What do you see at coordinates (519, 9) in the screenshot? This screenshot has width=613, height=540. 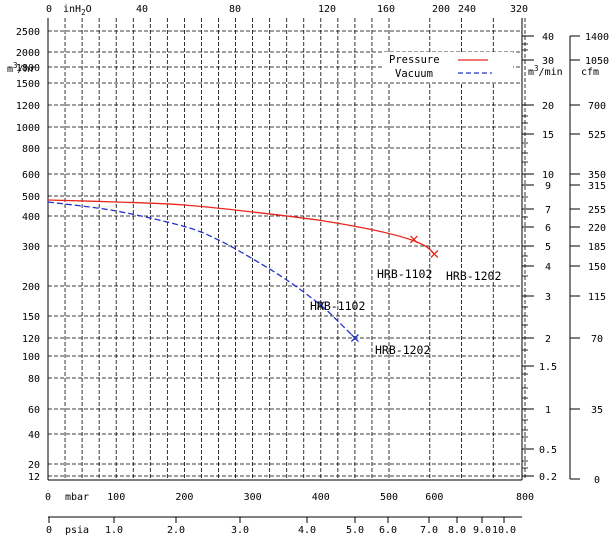 I see `top-tick-label: 320` at bounding box center [519, 9].